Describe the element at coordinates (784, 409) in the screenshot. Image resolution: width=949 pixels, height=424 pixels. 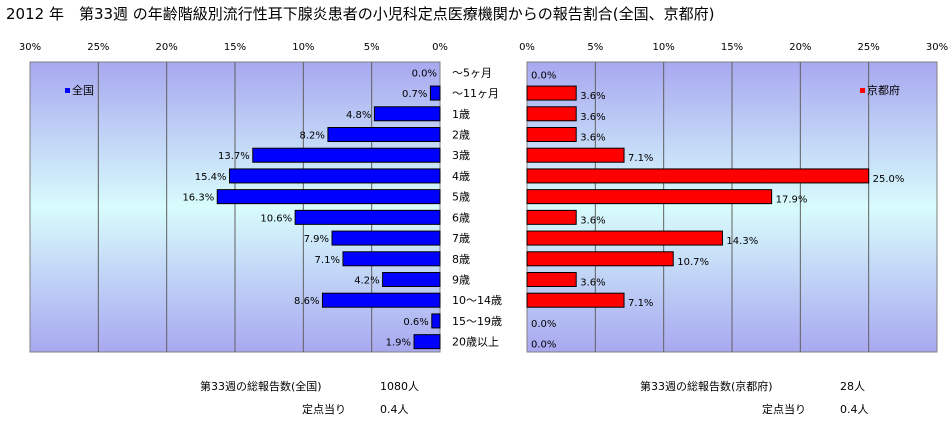
I see `kyoto-per-label: 定点当り` at that location.